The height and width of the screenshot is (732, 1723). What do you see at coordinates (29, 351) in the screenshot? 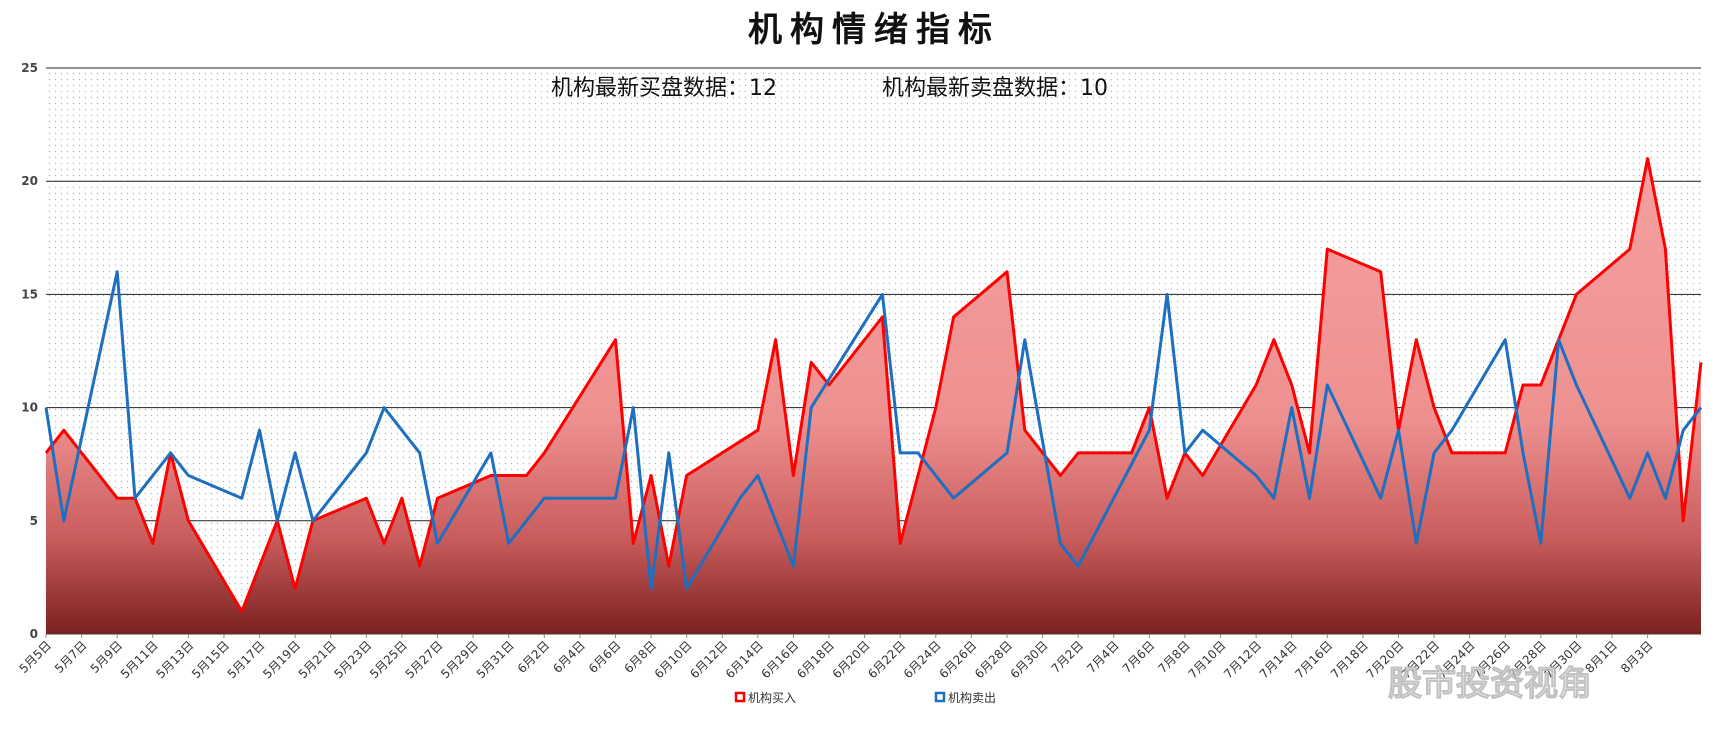
I see `y-axis: 0 5 10 15 20 25` at bounding box center [29, 351].